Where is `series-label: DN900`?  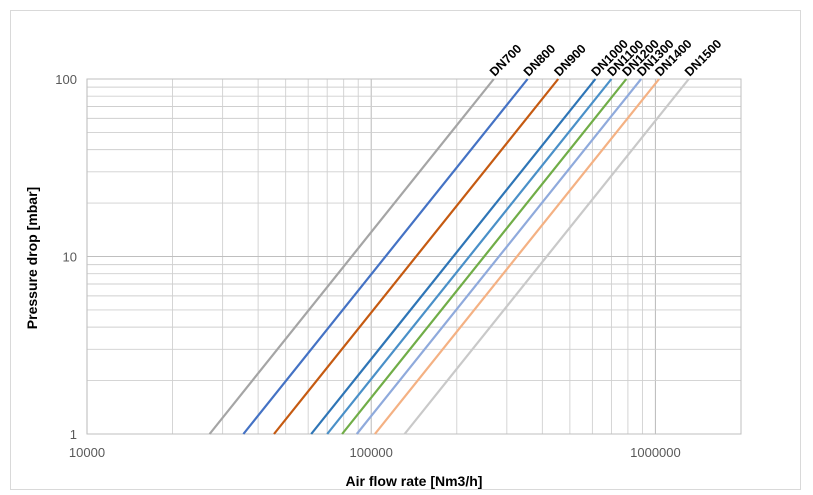
series-label: DN900 is located at coordinates (569, 60).